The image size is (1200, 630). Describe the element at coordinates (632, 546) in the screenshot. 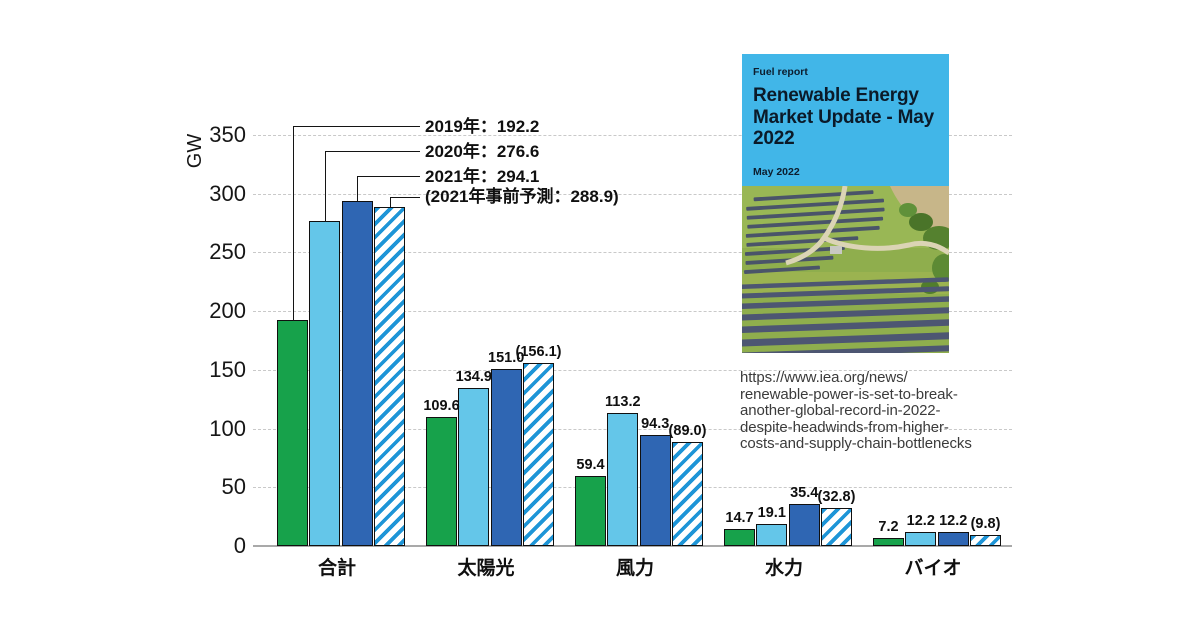

I see `x-axis-line` at that location.